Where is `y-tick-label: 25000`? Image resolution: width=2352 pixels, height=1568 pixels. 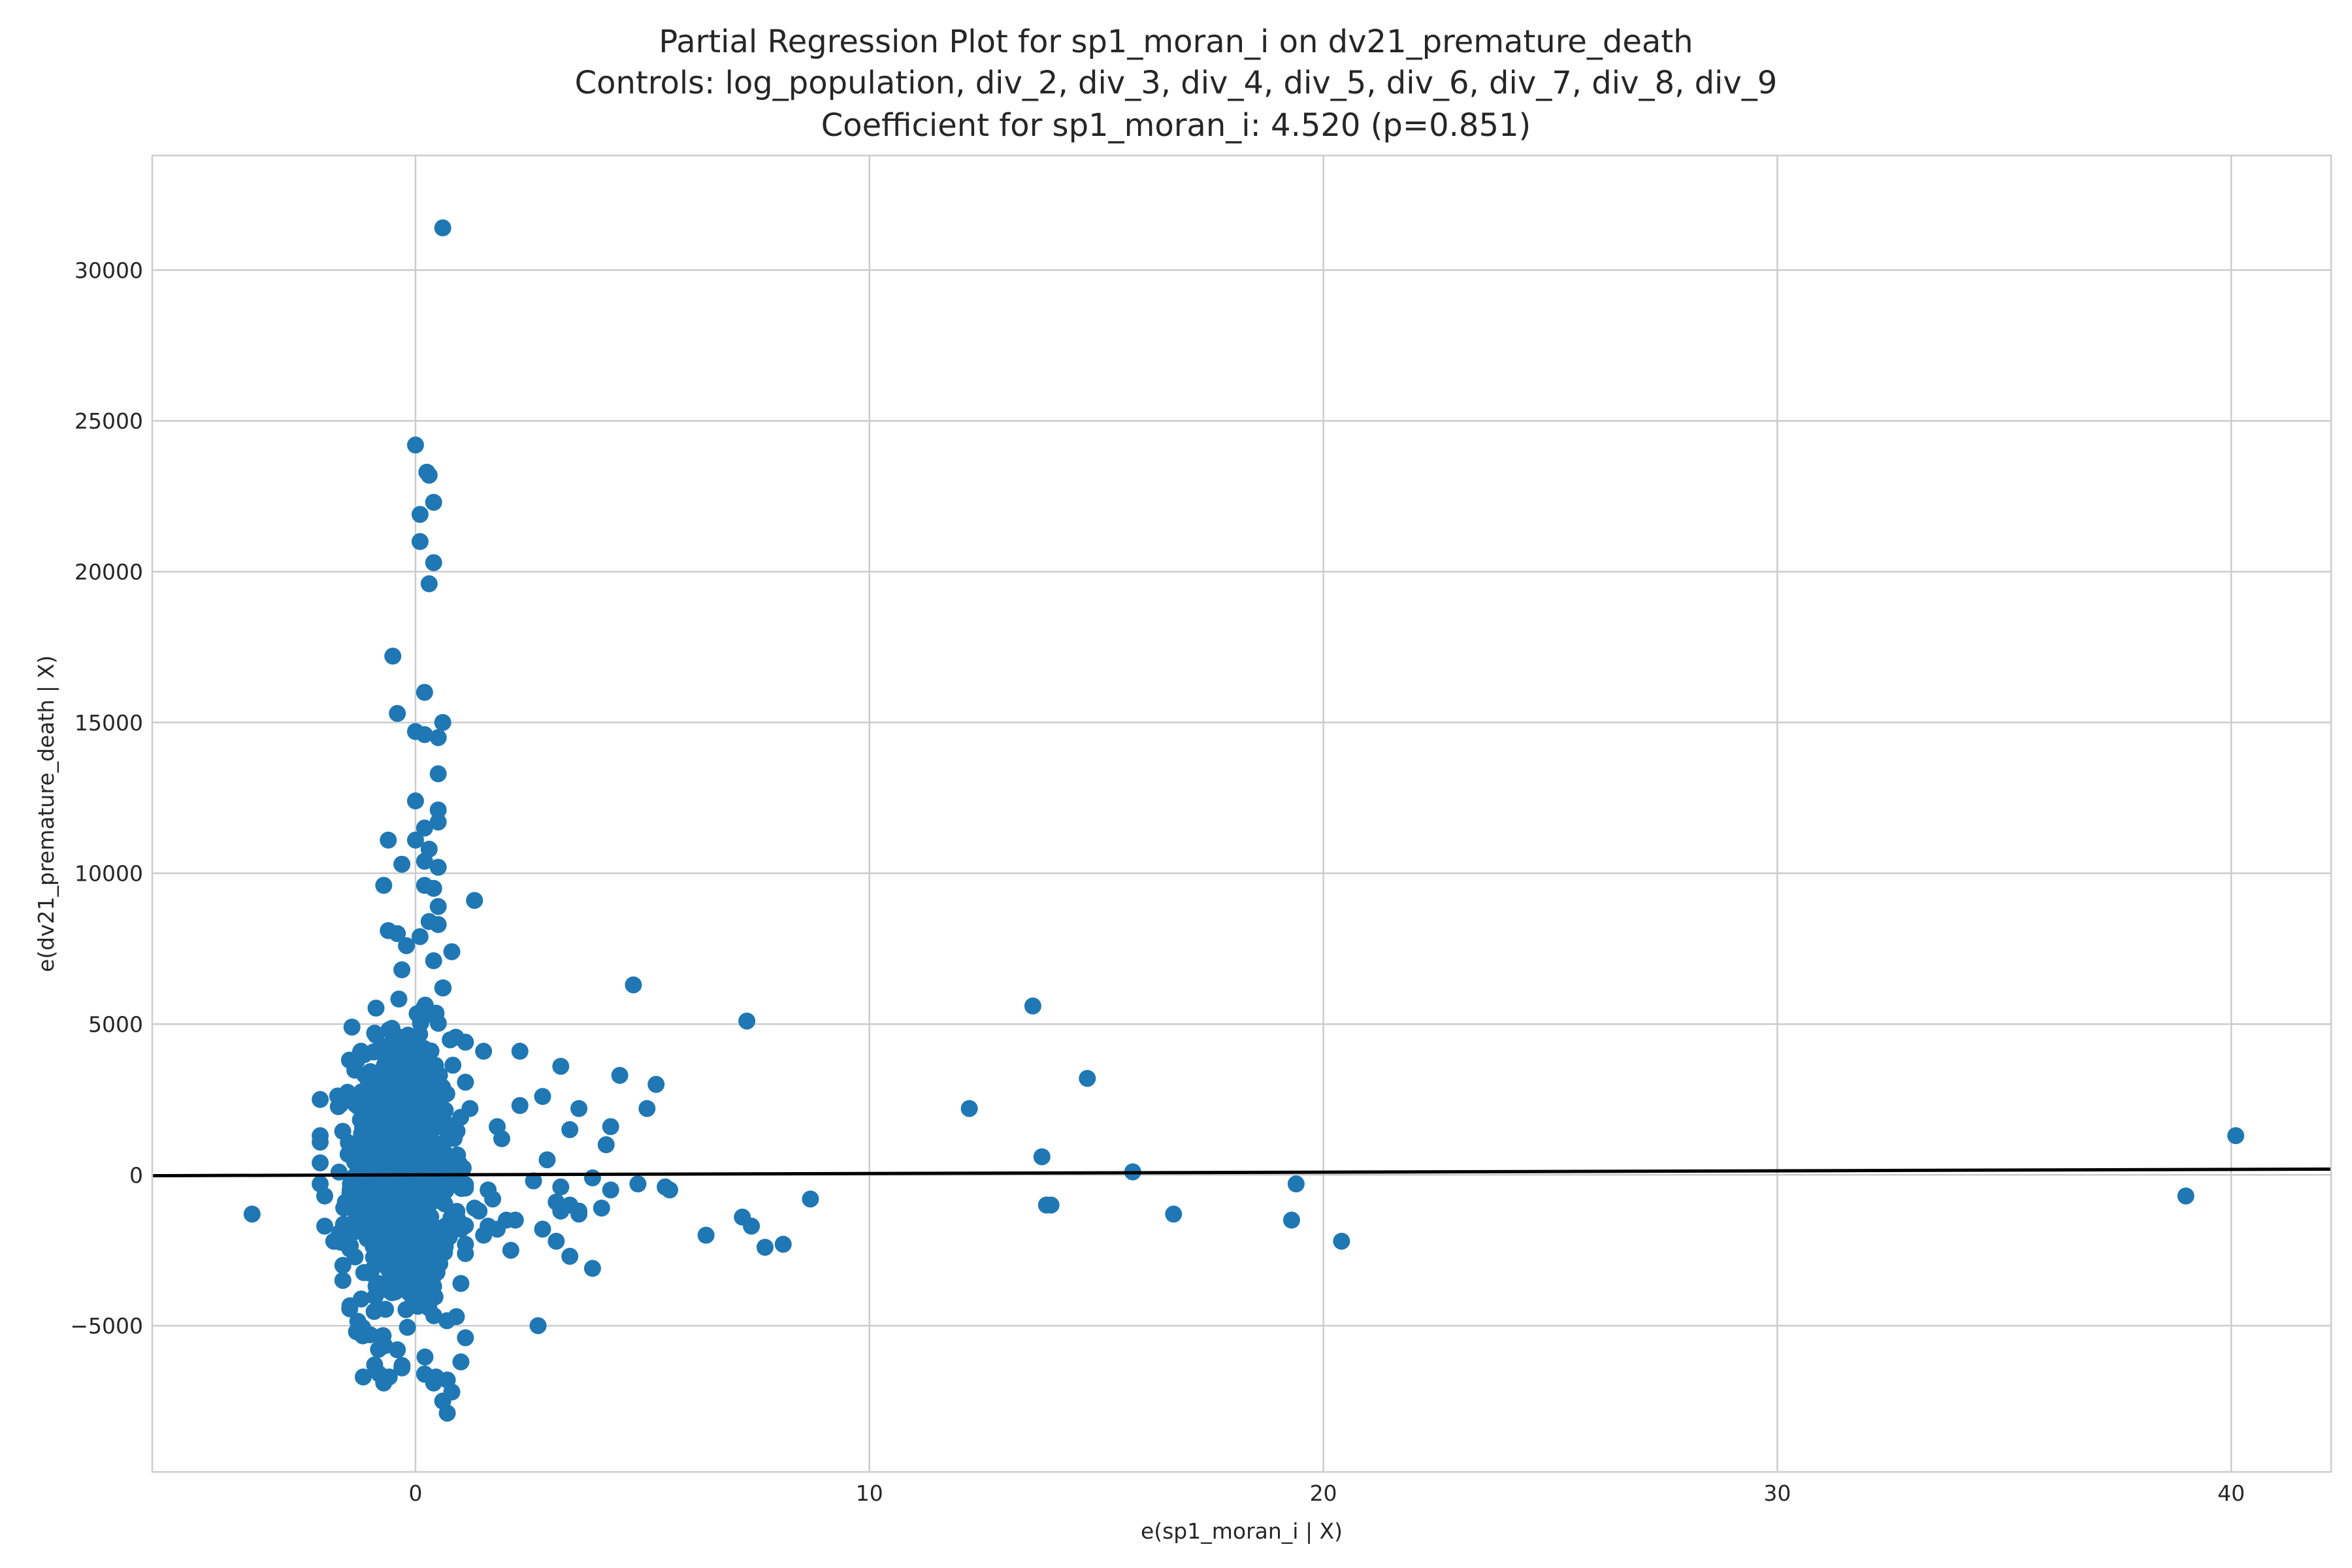
y-tick-label: 25000 is located at coordinates (108, 421).